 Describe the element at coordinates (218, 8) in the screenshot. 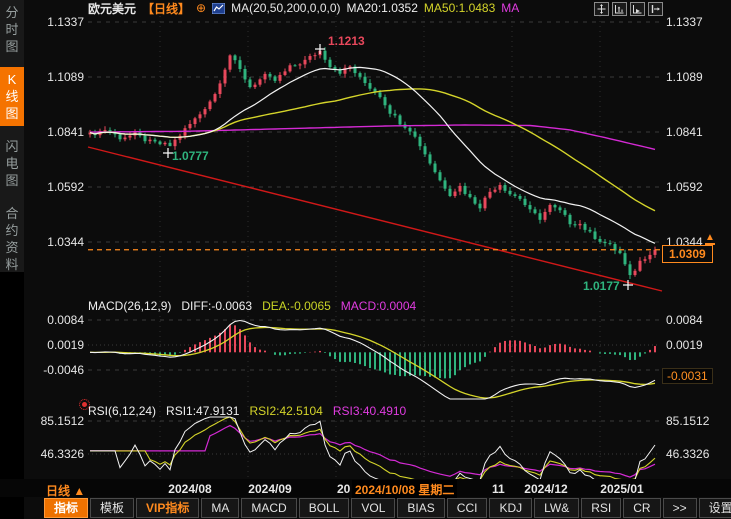

I see `kline-chart-icon` at that location.